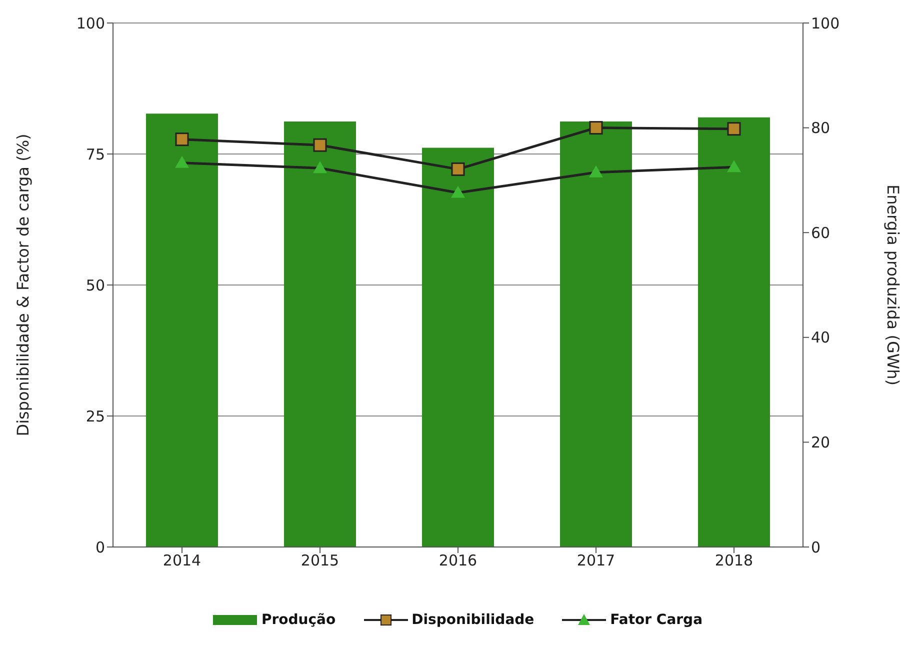 This screenshot has width=918, height=646. What do you see at coordinates (298, 620) in the screenshot?
I see `legend-label: Produção` at bounding box center [298, 620].